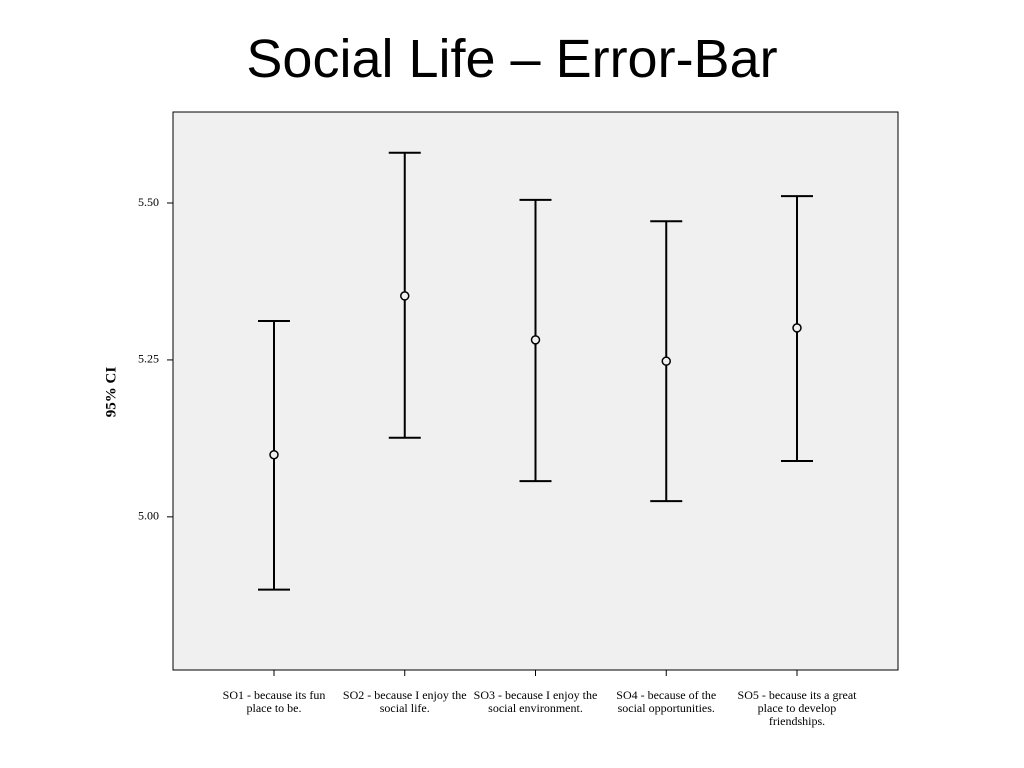 This screenshot has height=768, width=1024. What do you see at coordinates (148, 202) in the screenshot?
I see `y-tick-label: 5.50` at bounding box center [148, 202].